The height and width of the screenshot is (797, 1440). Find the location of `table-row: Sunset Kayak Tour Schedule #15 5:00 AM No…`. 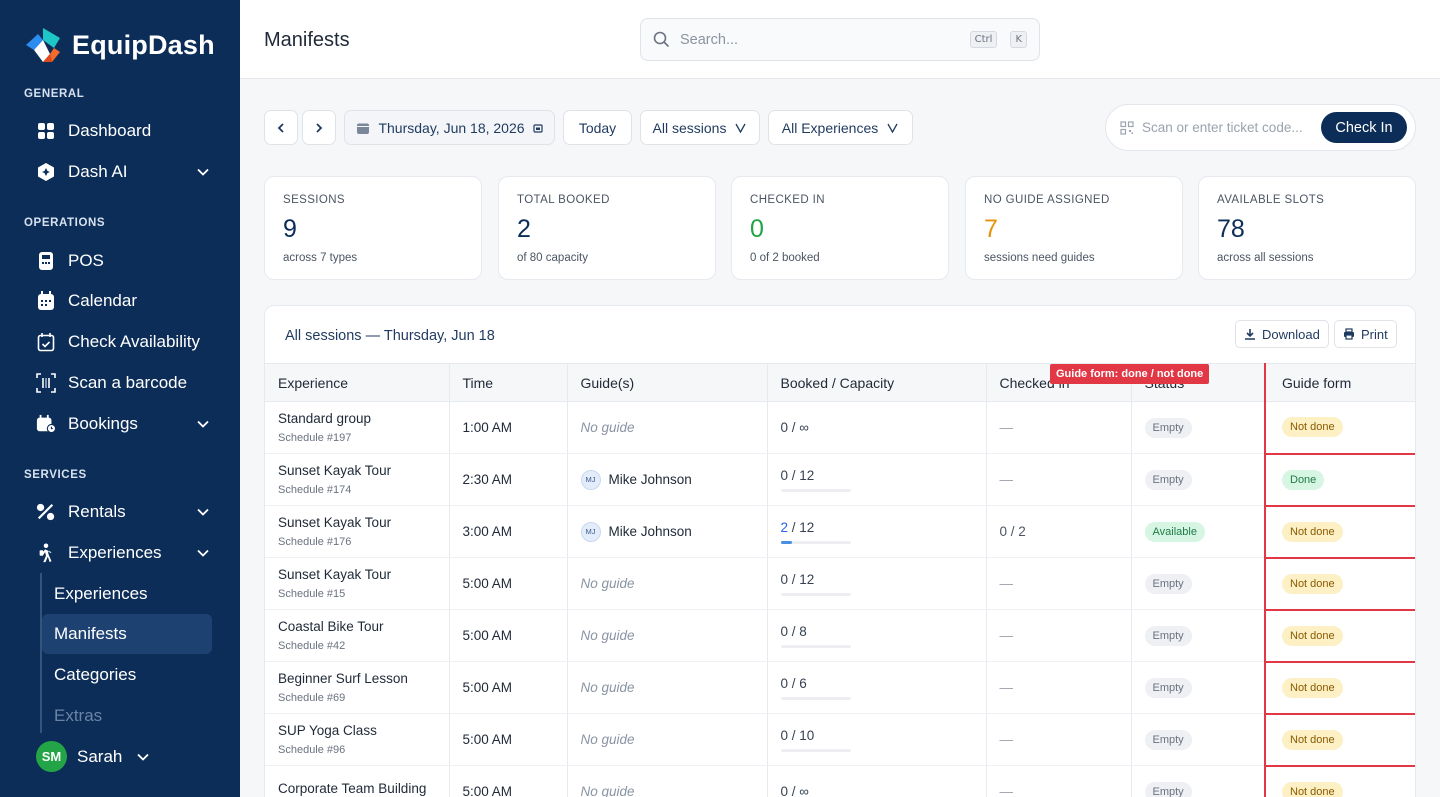

table-row: Sunset Kayak Tour Schedule #15 5:00 AM No… is located at coordinates (840, 584).